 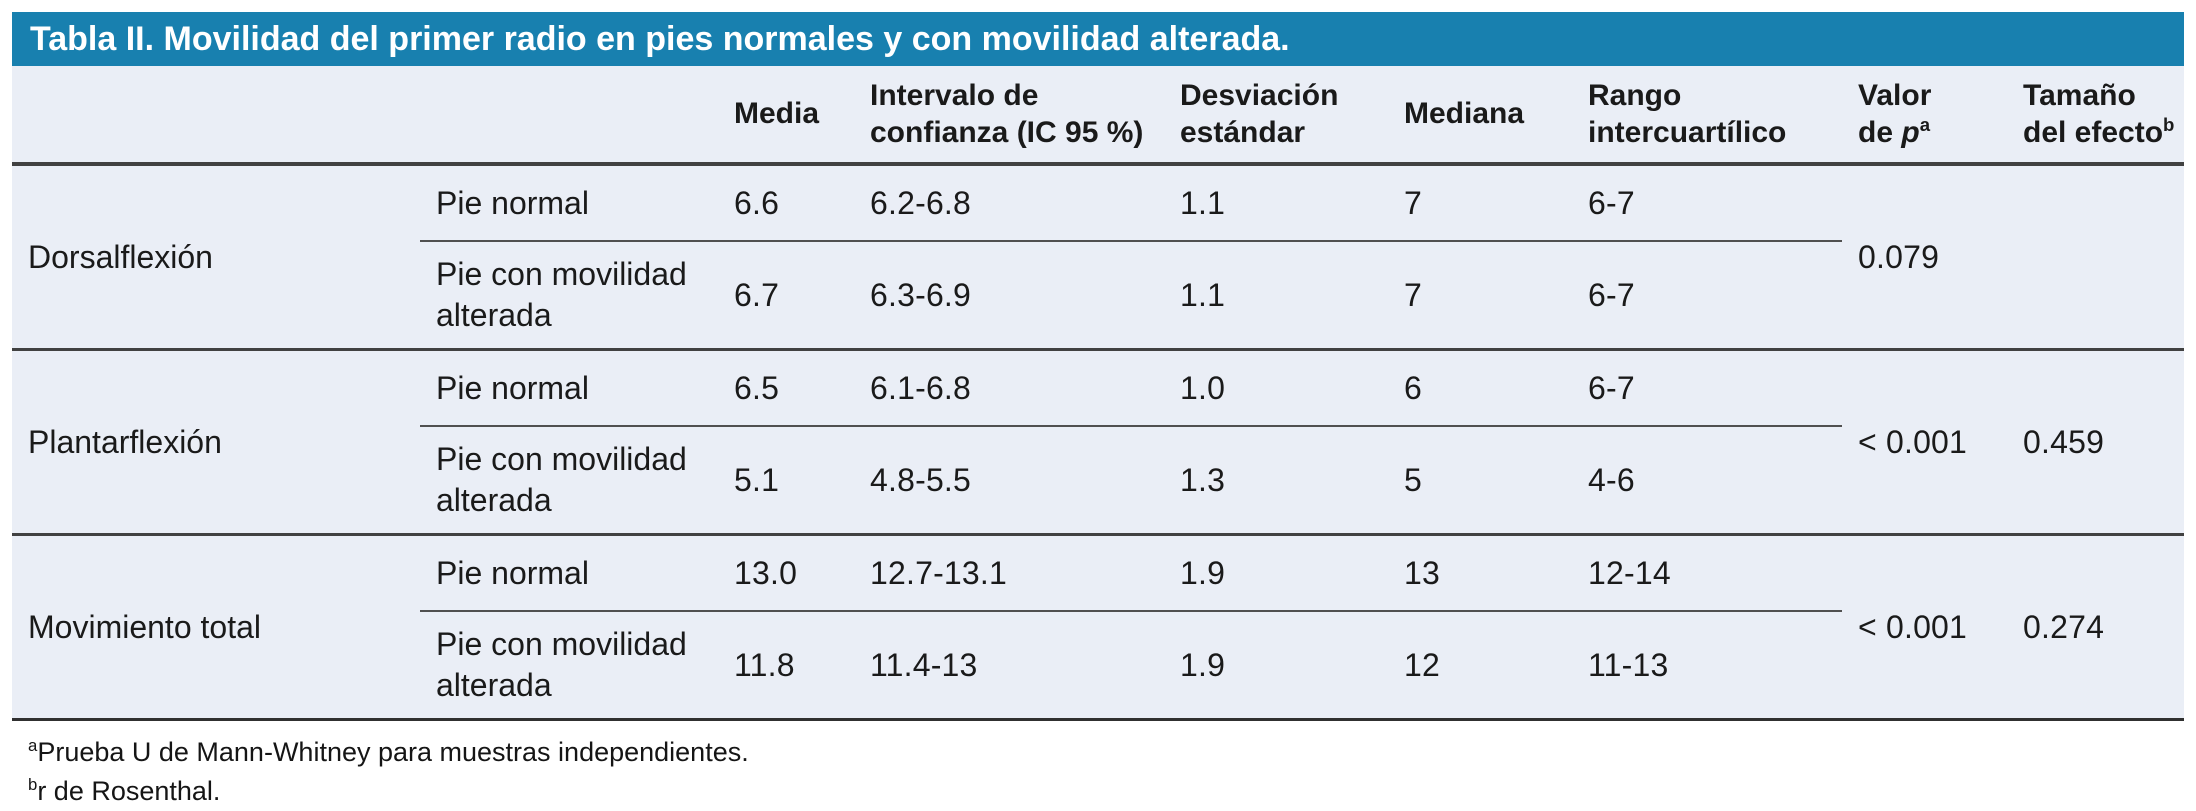 What do you see at coordinates (1276, 480) in the screenshot?
I see `sd-cell: 1.3` at bounding box center [1276, 480].